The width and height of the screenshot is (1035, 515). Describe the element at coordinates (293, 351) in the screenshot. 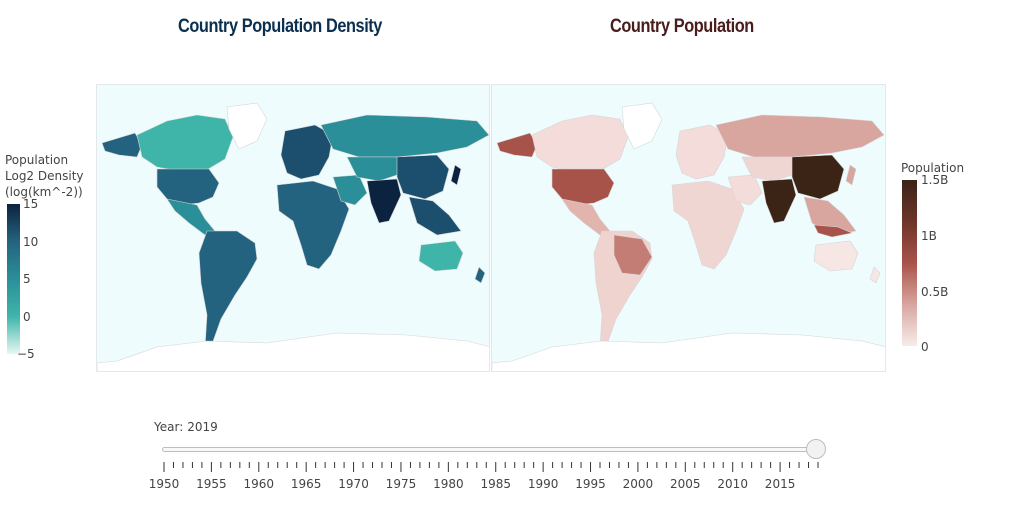

I see `density-region-antarctica` at that location.